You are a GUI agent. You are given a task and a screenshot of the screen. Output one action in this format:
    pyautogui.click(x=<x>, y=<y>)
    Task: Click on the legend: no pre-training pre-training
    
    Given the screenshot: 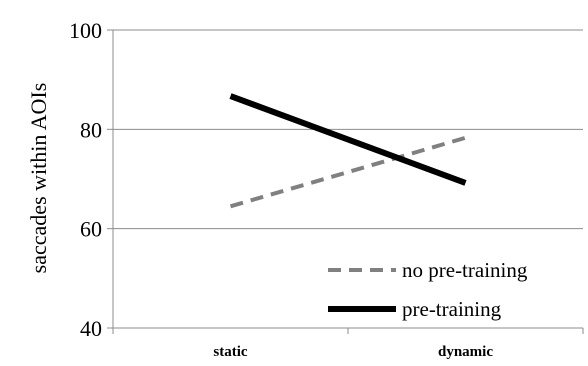 What is the action you would take?
    pyautogui.click(x=428, y=289)
    